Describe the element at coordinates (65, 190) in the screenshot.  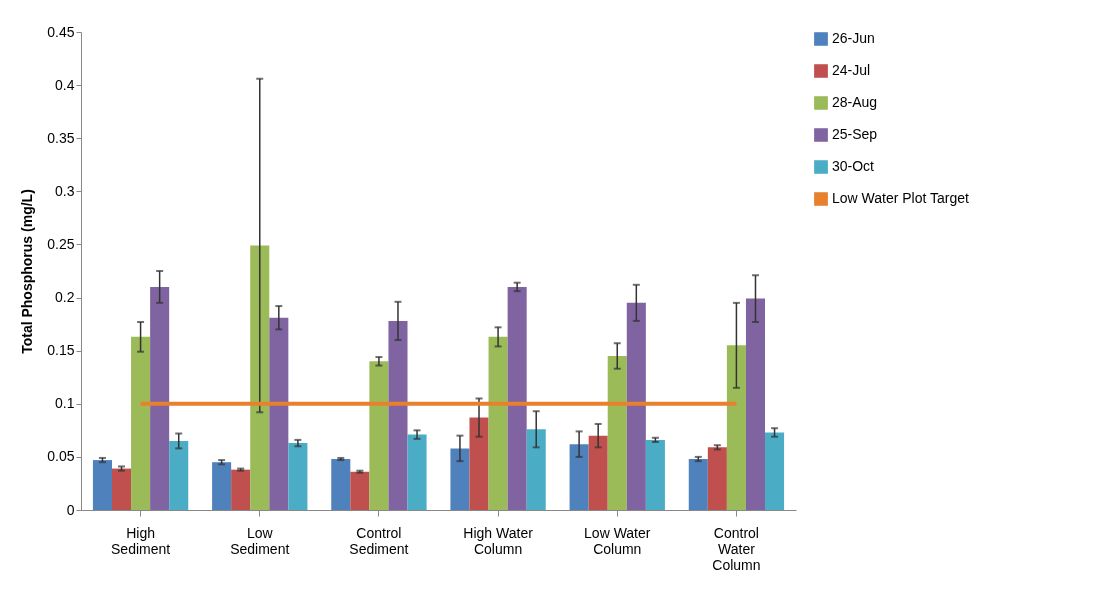
I see `y-tick-label: 0.3` at that location.